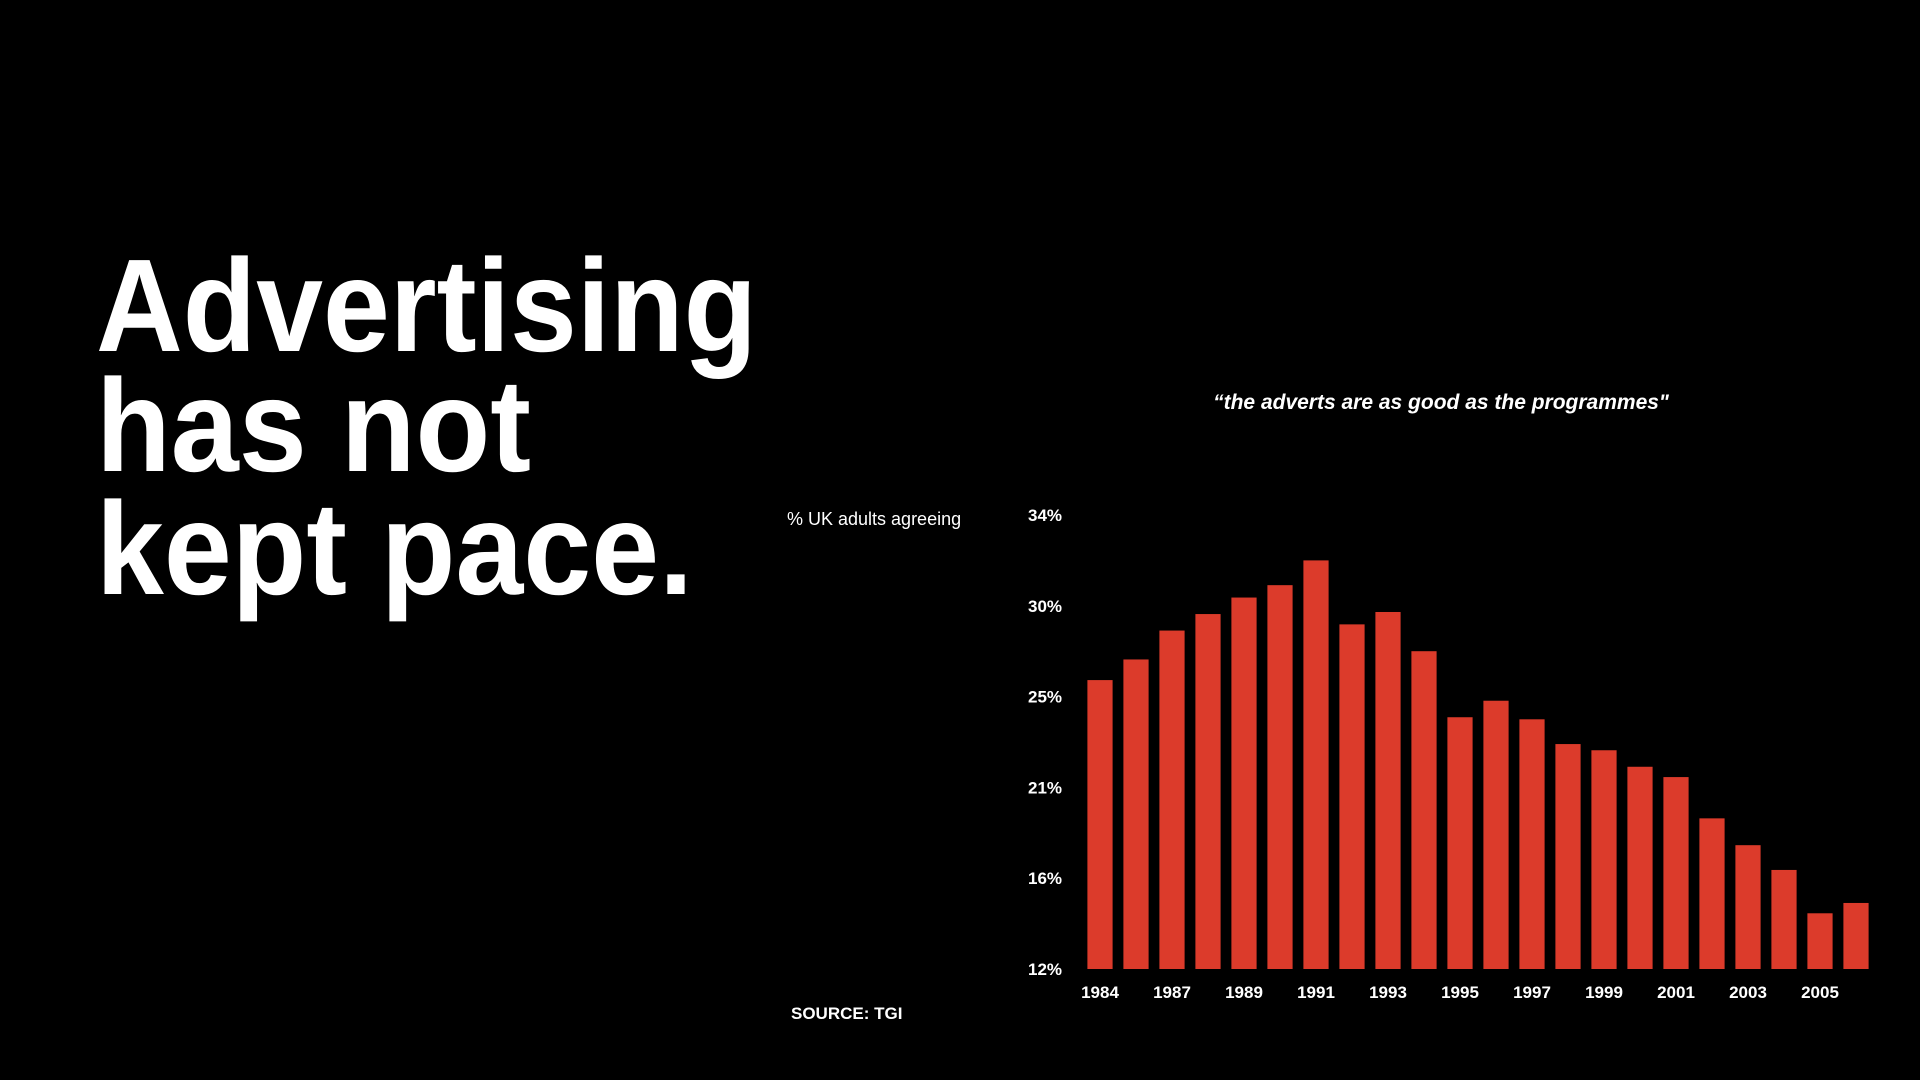 This screenshot has width=1920, height=1080. Describe the element at coordinates (394, 548) in the screenshot. I see `headline: kept pace.` at that location.